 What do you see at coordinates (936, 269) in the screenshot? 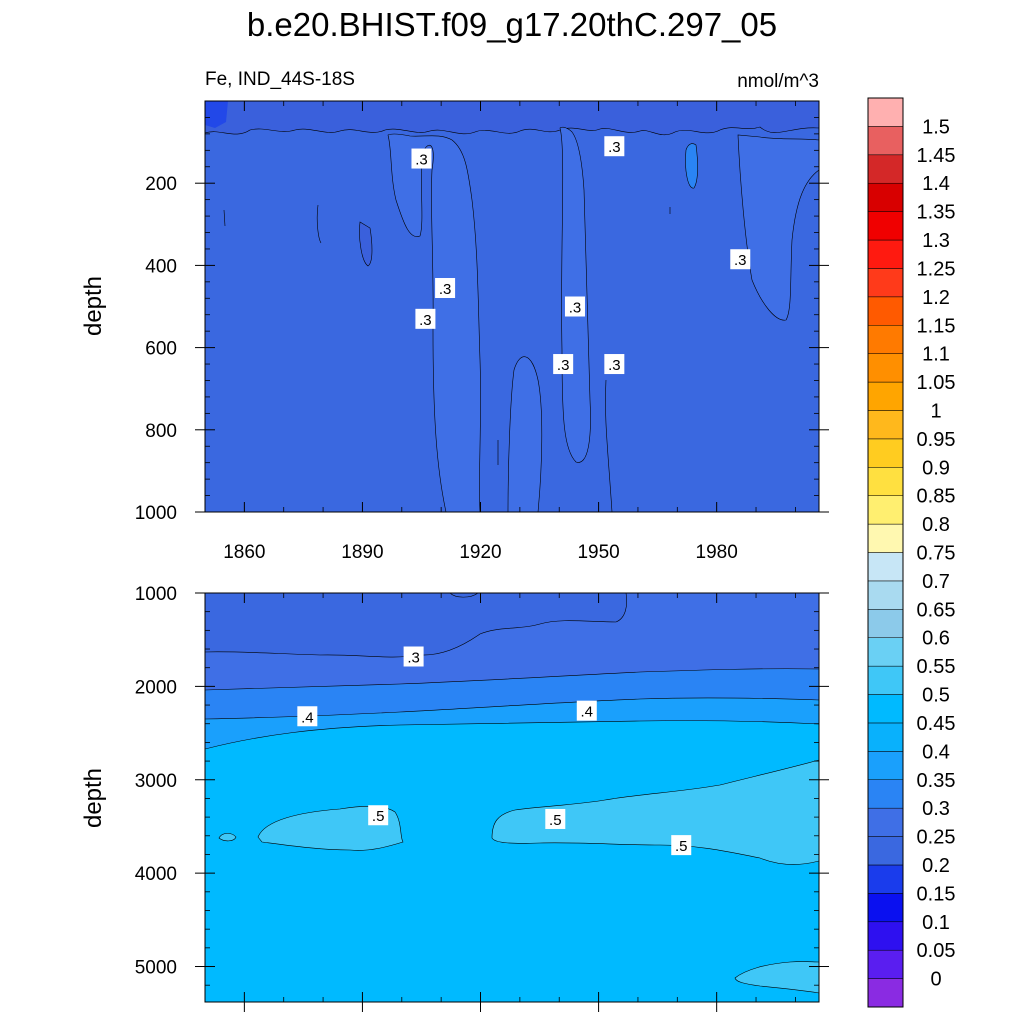
I see `colorbar-label: 1.25` at bounding box center [936, 269].